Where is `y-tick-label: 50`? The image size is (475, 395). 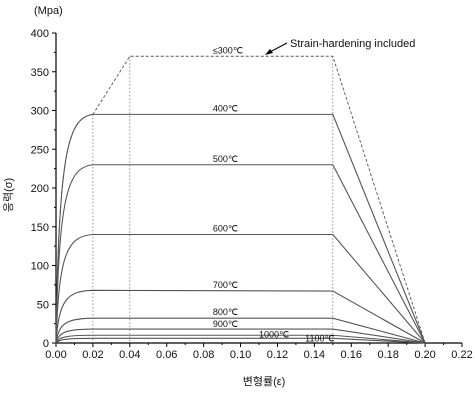
y-tick-label: 50 is located at coordinates (43, 305).